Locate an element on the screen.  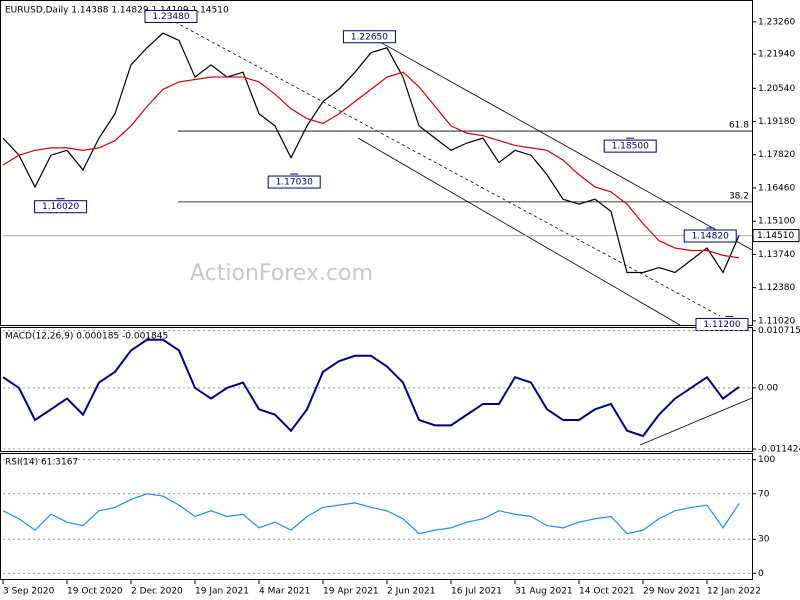
annotation-label: 1.22650 is located at coordinates (369, 37).